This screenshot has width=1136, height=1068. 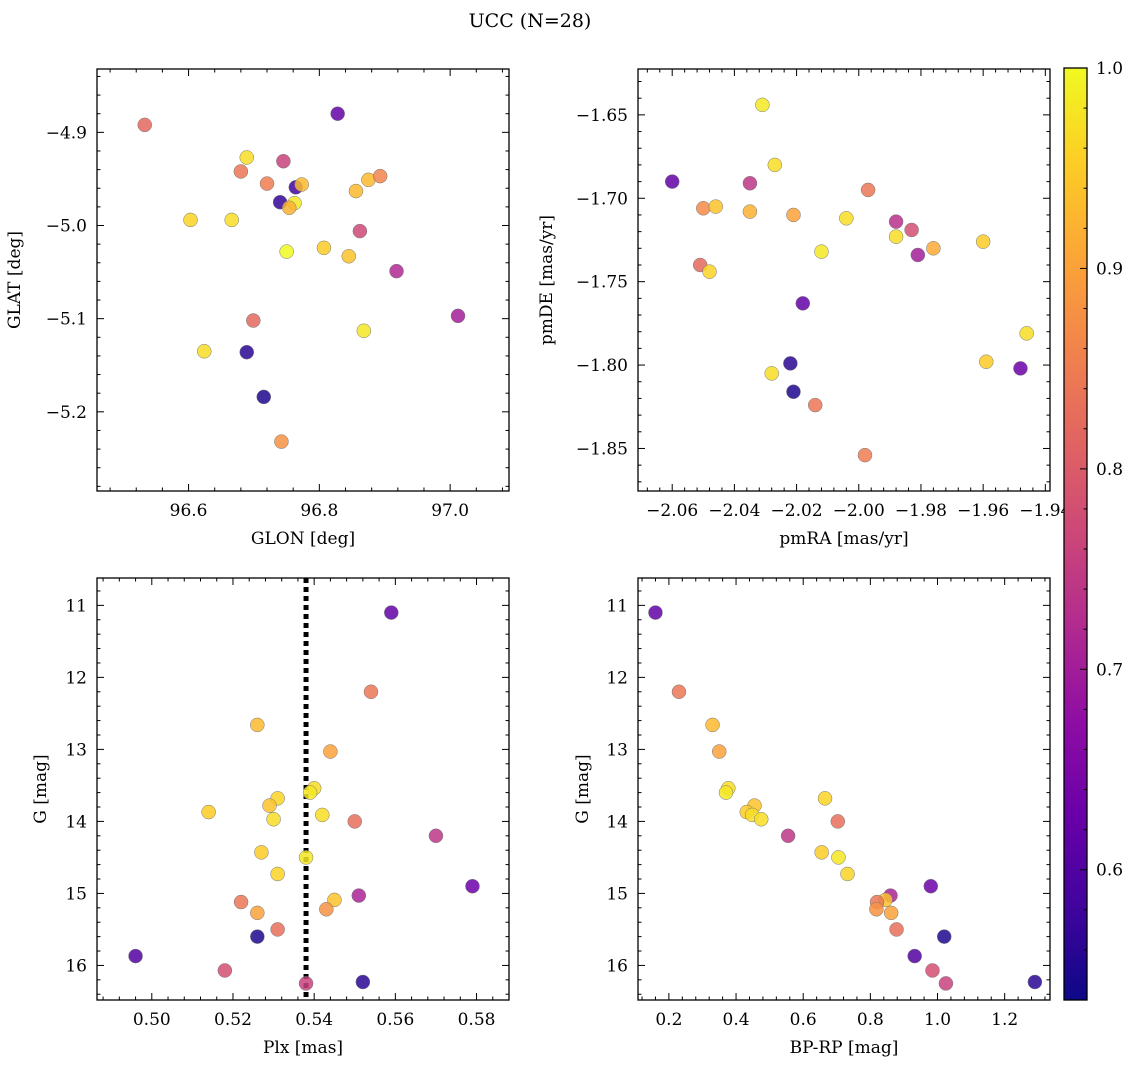 I want to click on y-tick-label: −5.1, so click(x=66, y=320).